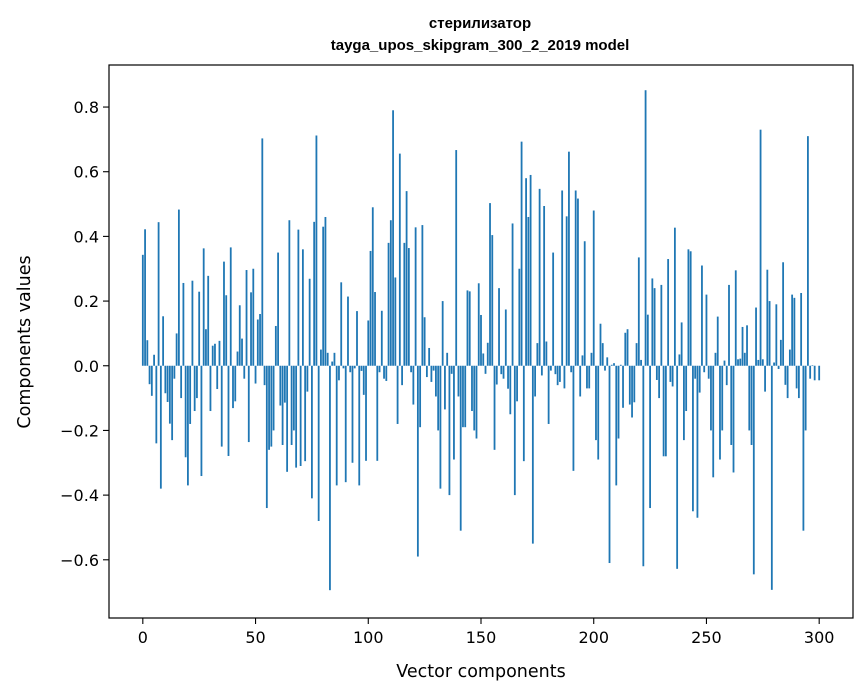 The width and height of the screenshot is (867, 696). I want to click on x-tick-label: 150, so click(481, 637).